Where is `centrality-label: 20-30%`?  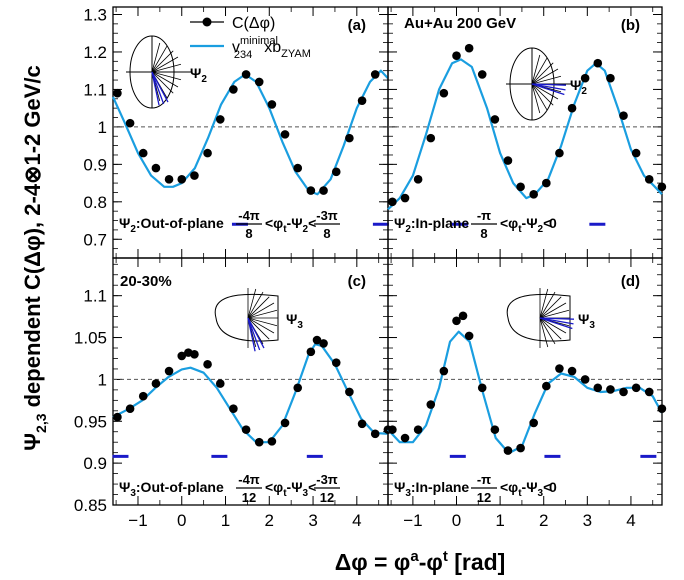
centrality-label: 20-30% is located at coordinates (146, 281).